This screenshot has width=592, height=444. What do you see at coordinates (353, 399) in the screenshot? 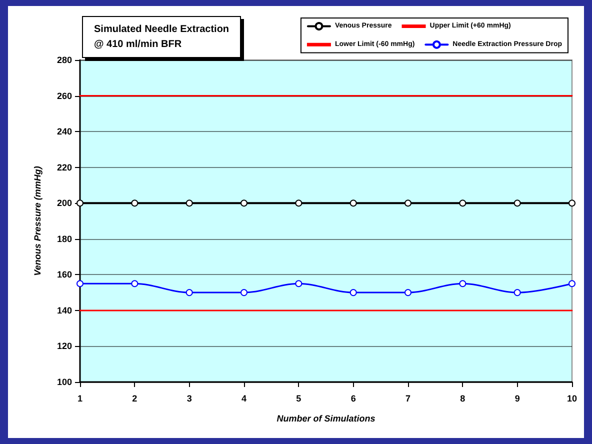
I see `x-tick-label: 6` at bounding box center [353, 399].